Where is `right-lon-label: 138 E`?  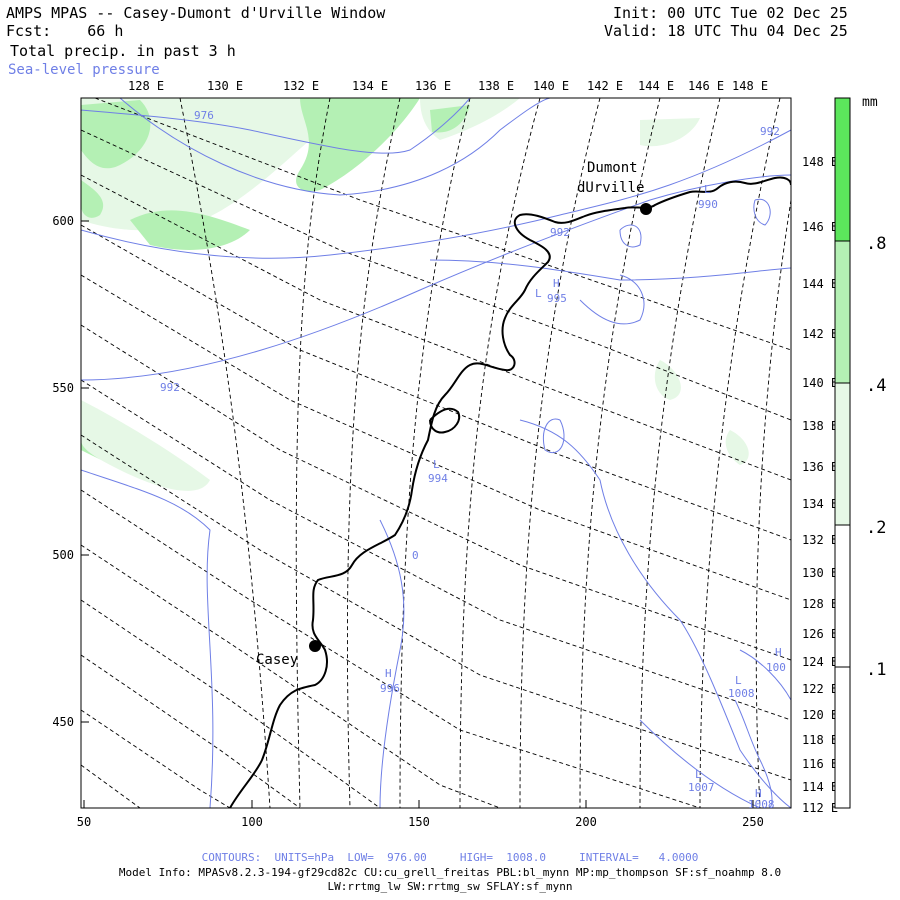 right-lon-label: 138 E is located at coordinates (820, 426).